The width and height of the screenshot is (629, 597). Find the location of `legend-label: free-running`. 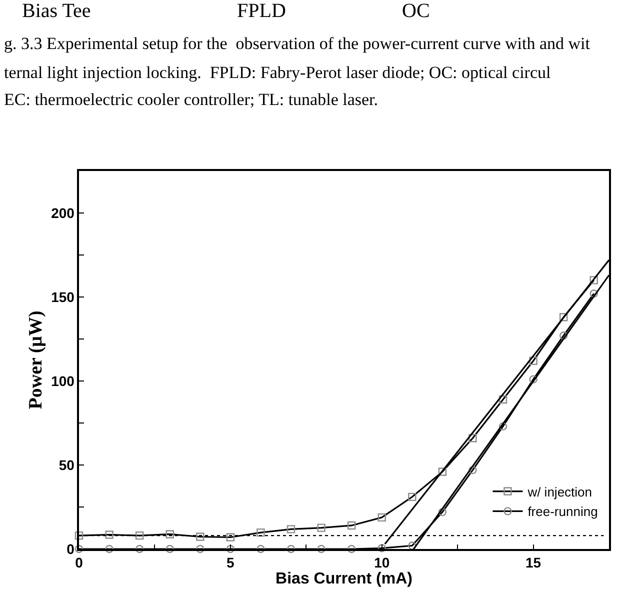

legend-label: free-running is located at coordinates (563, 512).